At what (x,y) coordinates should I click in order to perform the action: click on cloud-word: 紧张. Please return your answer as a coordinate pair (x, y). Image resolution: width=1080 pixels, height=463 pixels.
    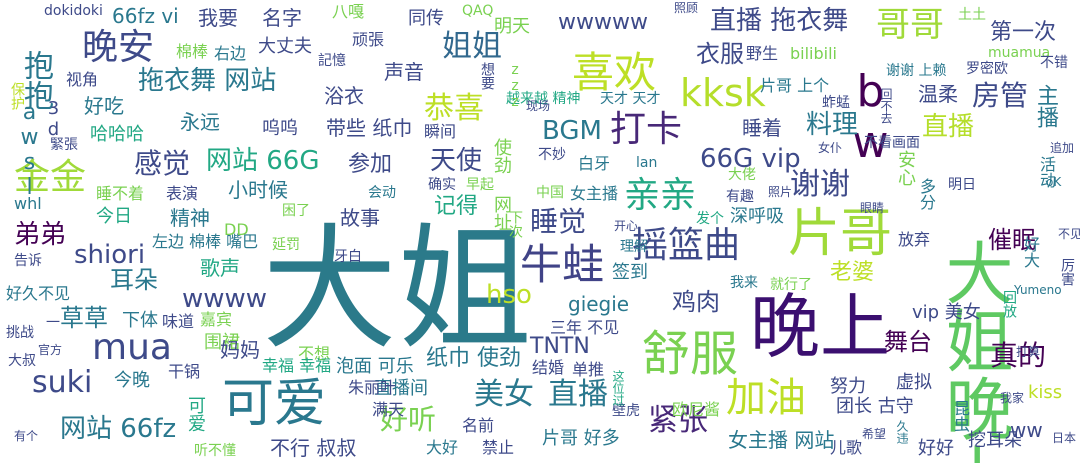
    Looking at the image, I should click on (678, 420).